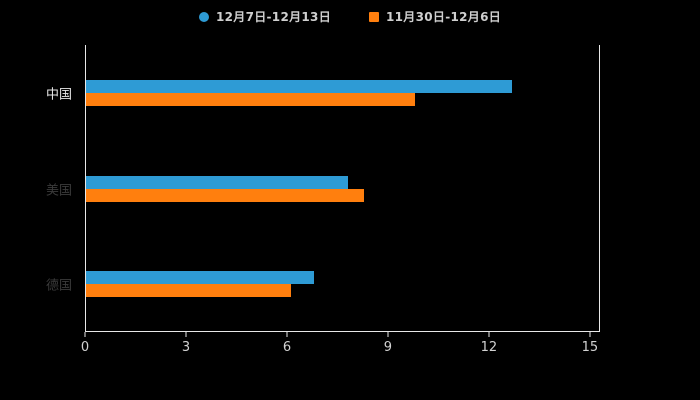 Image resolution: width=700 pixels, height=400 pixels. What do you see at coordinates (186, 347) in the screenshot?
I see `x-tick-label-1: 3` at bounding box center [186, 347].